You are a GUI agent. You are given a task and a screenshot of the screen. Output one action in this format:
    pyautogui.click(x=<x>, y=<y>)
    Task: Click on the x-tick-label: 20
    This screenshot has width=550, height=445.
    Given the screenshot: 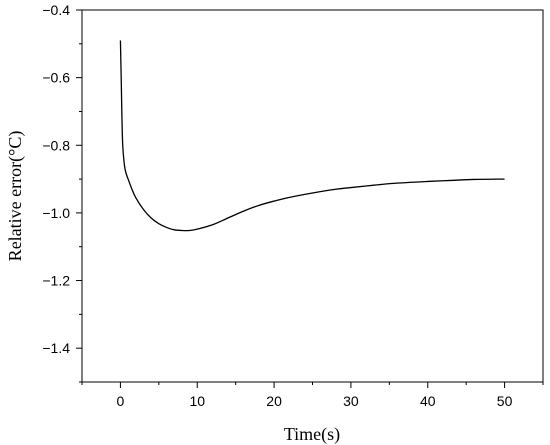 What is the action you would take?
    pyautogui.click(x=274, y=401)
    